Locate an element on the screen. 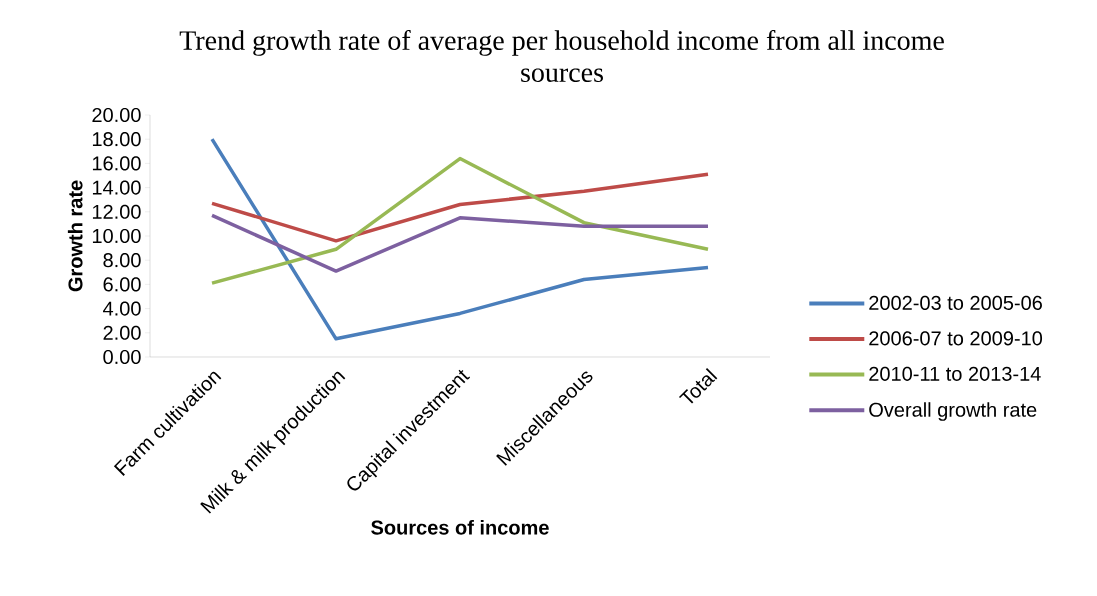 Image resolution: width=1097 pixels, height=596 pixels. legend-label: Overall growth rate is located at coordinates (953, 411).